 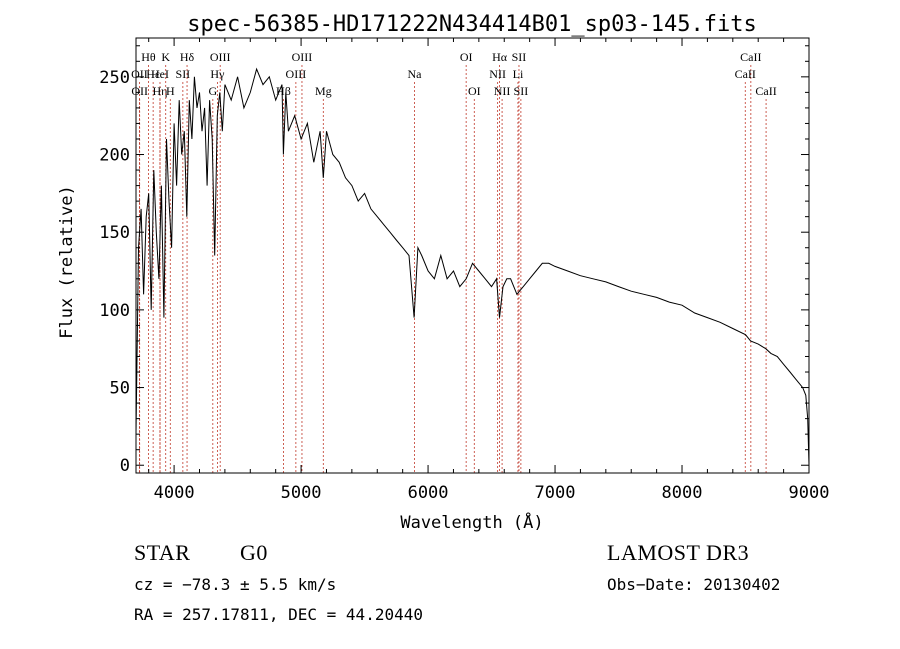 What do you see at coordinates (500, 57) in the screenshot?
I see `line-marker-label: Hα` at bounding box center [500, 57].